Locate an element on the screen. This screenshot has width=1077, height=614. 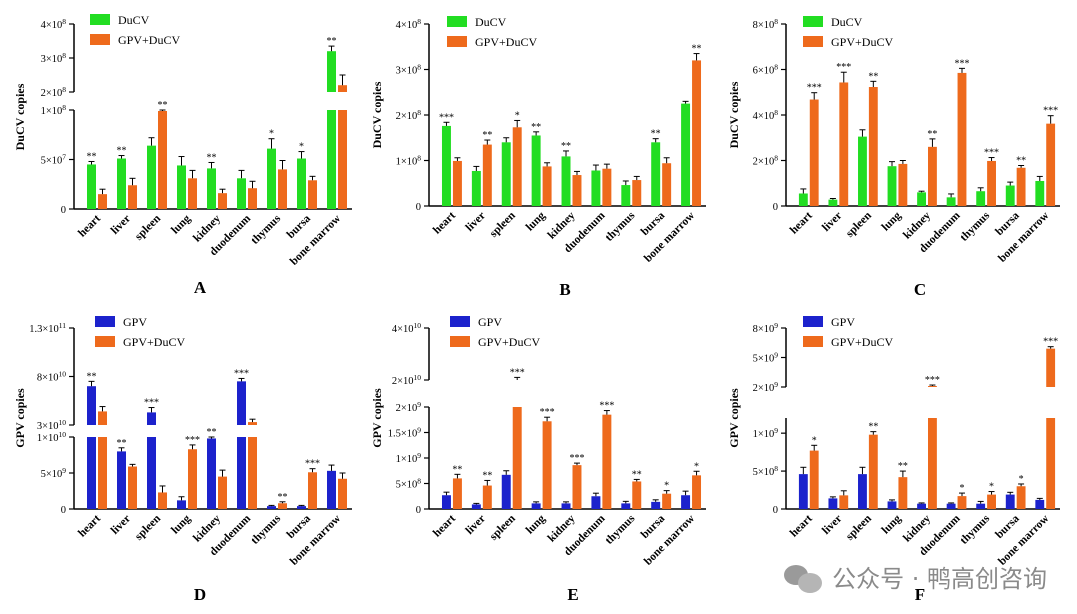
y-tick-label: 4×10⁸ is located at coordinates (766, 115).